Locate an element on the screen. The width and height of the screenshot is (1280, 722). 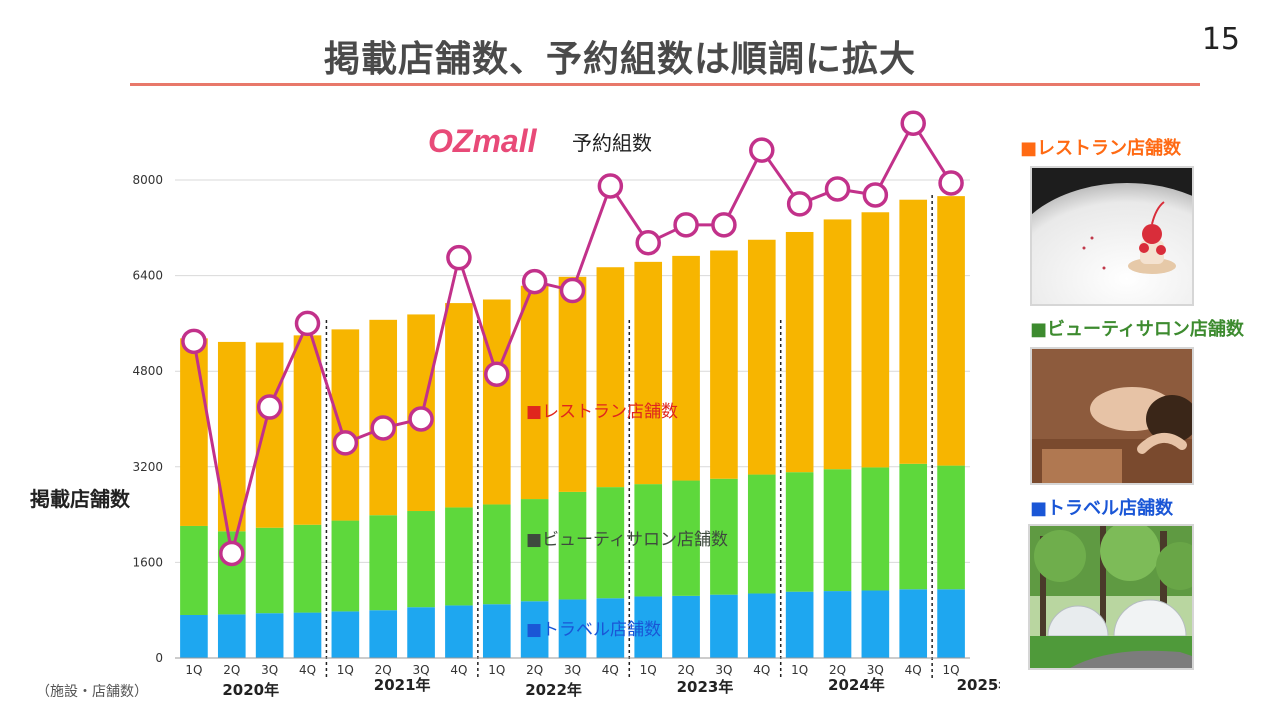
dessert-photo-icon is located at coordinates (1112, 236).